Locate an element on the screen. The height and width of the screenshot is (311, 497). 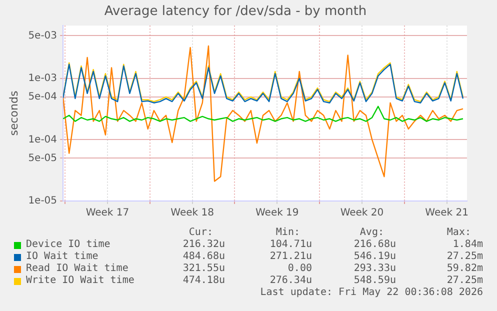
legend-label: Write IO Wait time is located at coordinates (80, 281).